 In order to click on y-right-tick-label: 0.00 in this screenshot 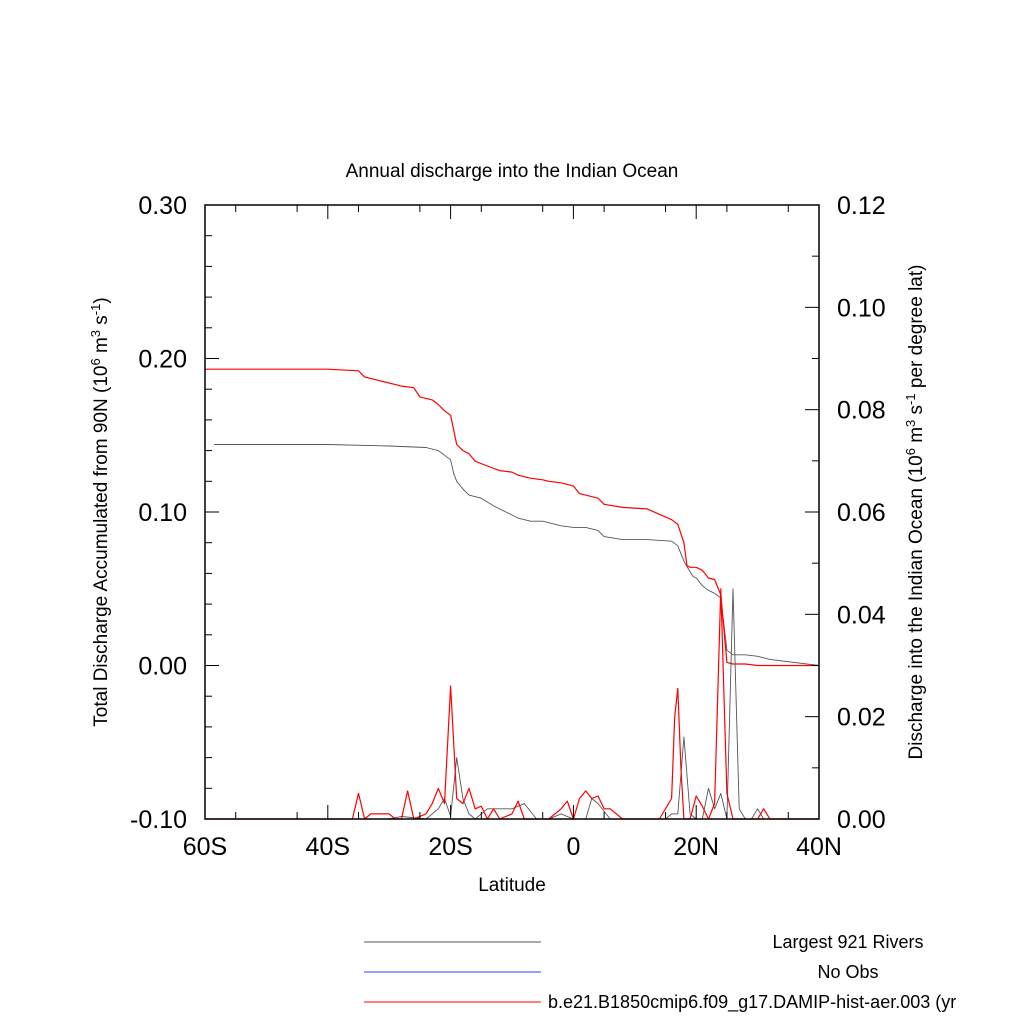, I will do `click(861, 820)`.